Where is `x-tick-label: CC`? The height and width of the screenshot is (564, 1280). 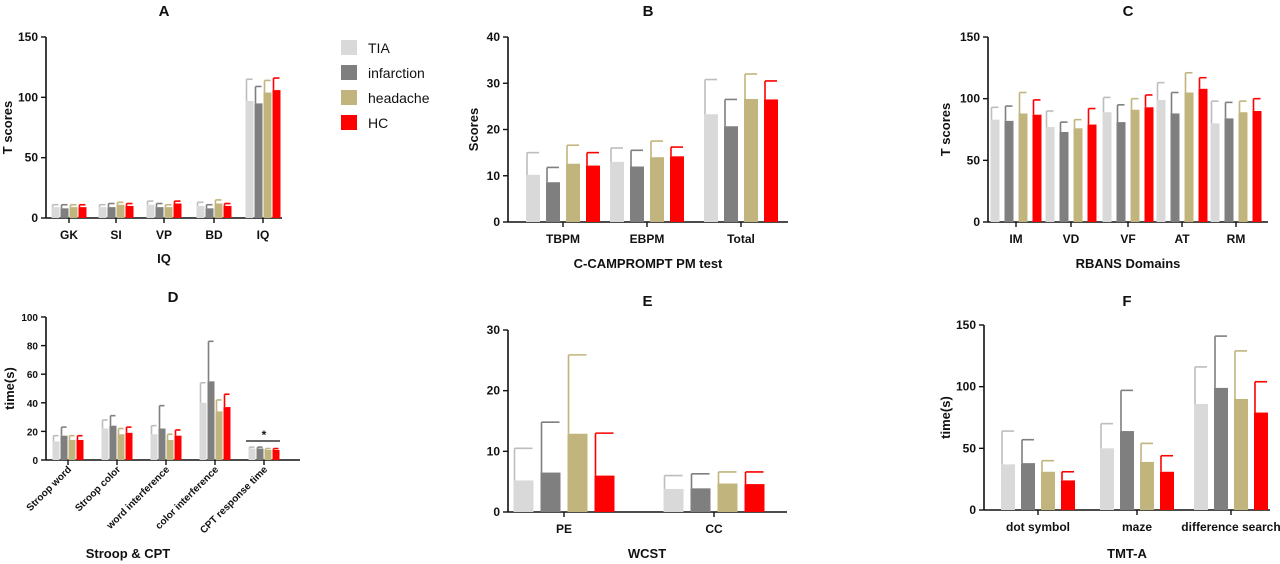 x-tick-label: CC is located at coordinates (714, 529).